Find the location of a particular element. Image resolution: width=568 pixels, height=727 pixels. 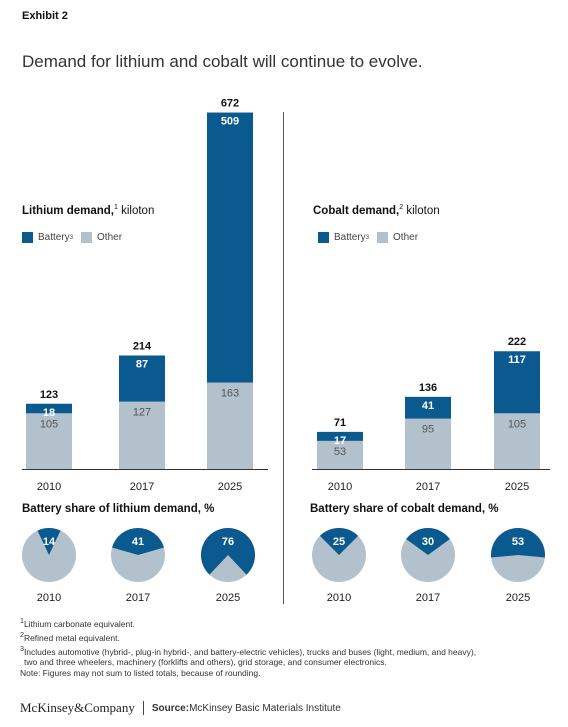

lithium-pie-year-2025: 2025 is located at coordinates (228, 598).